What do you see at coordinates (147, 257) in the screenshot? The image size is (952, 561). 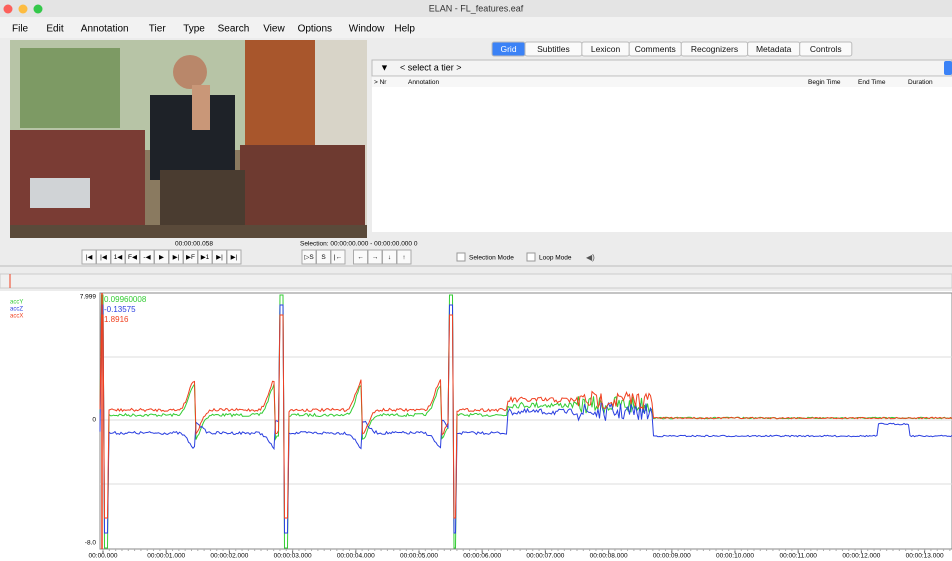 I see `control-button-icon: -◀` at bounding box center [147, 257].